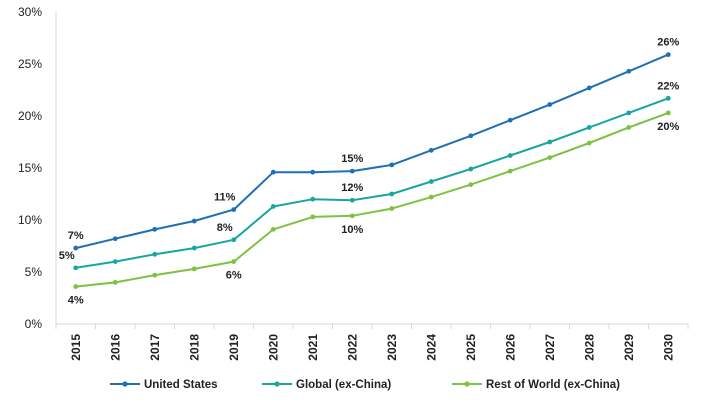 The width and height of the screenshot is (720, 410). What do you see at coordinates (30, 12) in the screenshot?
I see `y-tick-label: 30%` at bounding box center [30, 12].